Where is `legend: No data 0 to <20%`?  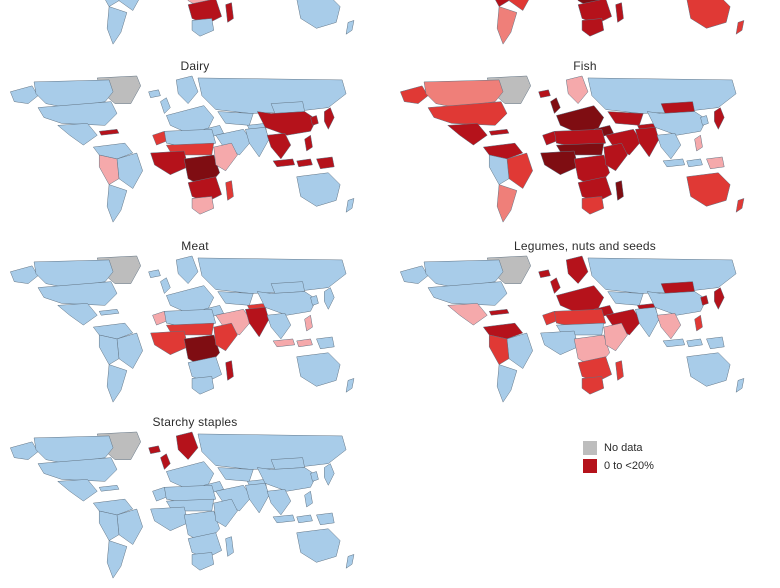
legend: No data 0 to <20% is located at coordinates (618, 457).